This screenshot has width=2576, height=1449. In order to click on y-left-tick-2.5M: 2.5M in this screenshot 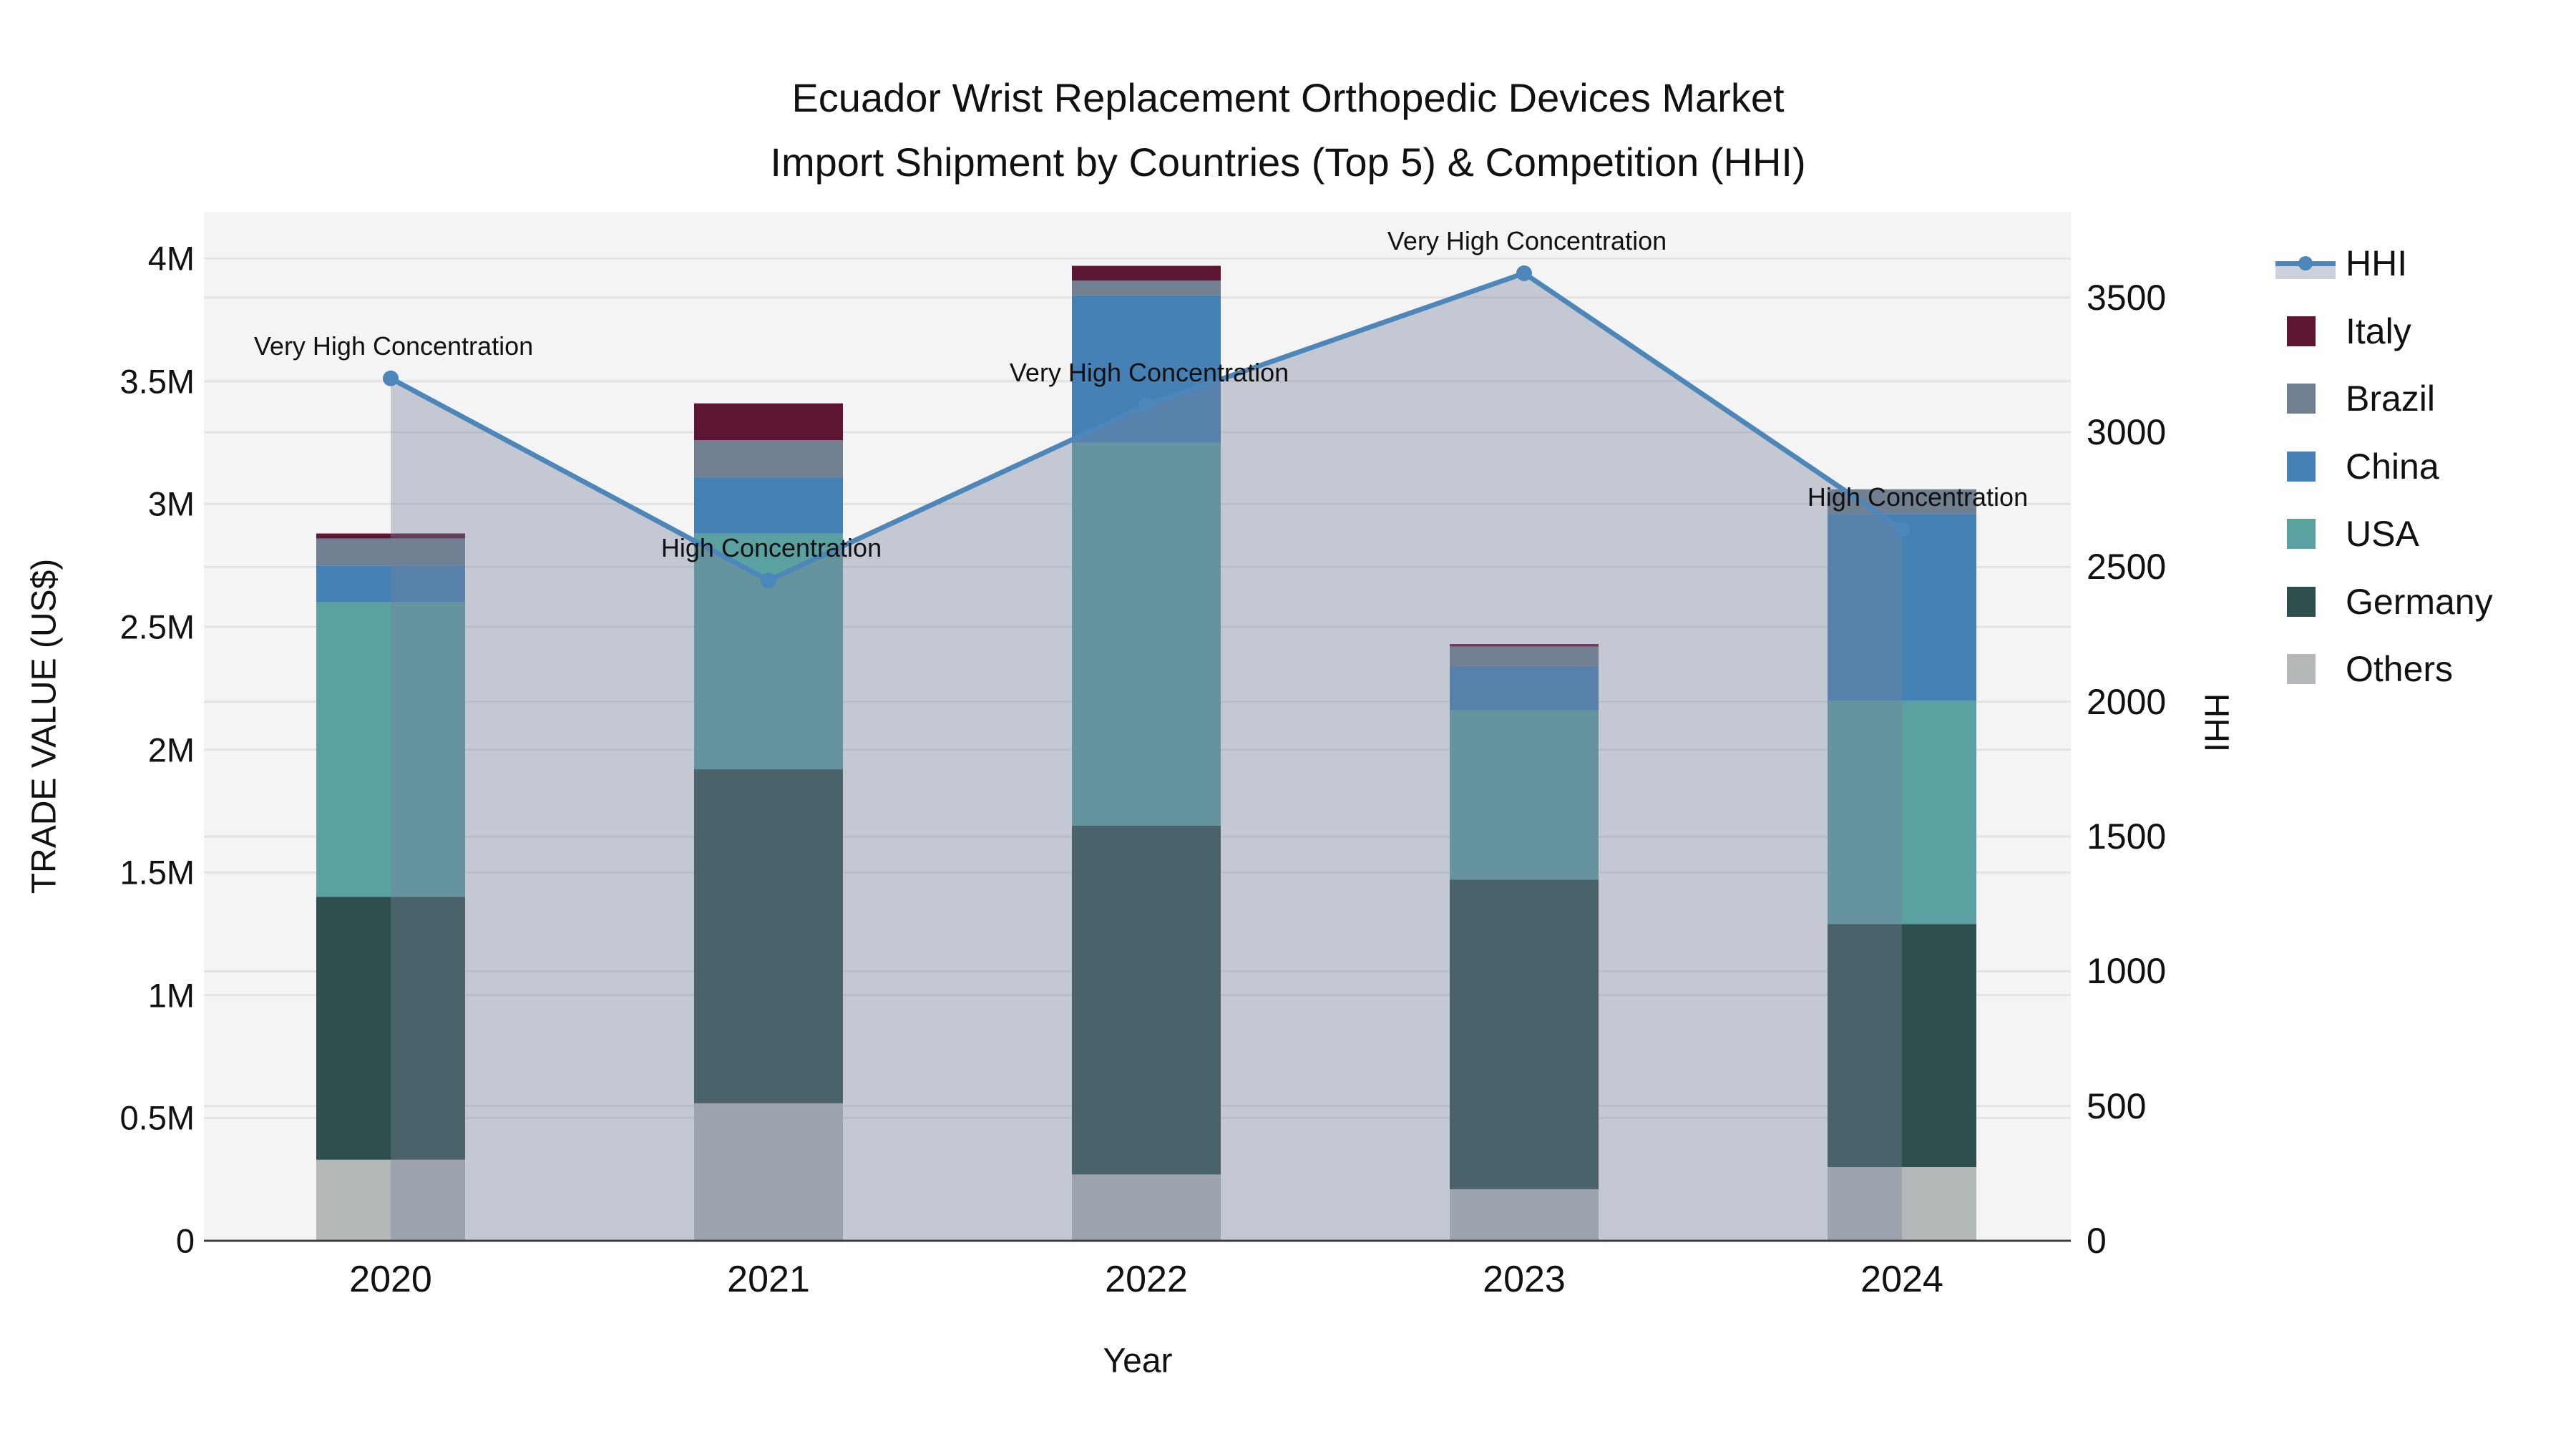, I will do `click(157, 627)`.